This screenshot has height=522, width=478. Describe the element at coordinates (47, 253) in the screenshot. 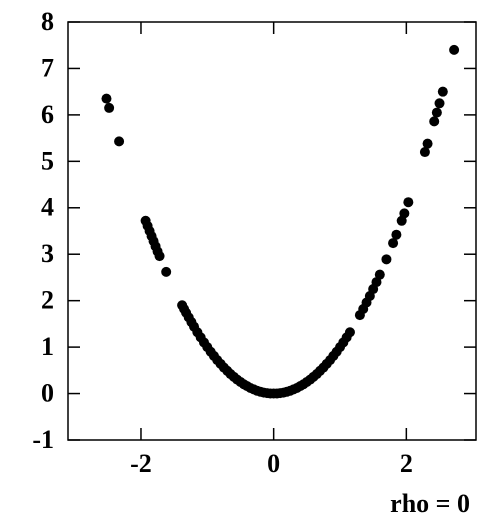

I see `y-tick-label: 3` at that location.